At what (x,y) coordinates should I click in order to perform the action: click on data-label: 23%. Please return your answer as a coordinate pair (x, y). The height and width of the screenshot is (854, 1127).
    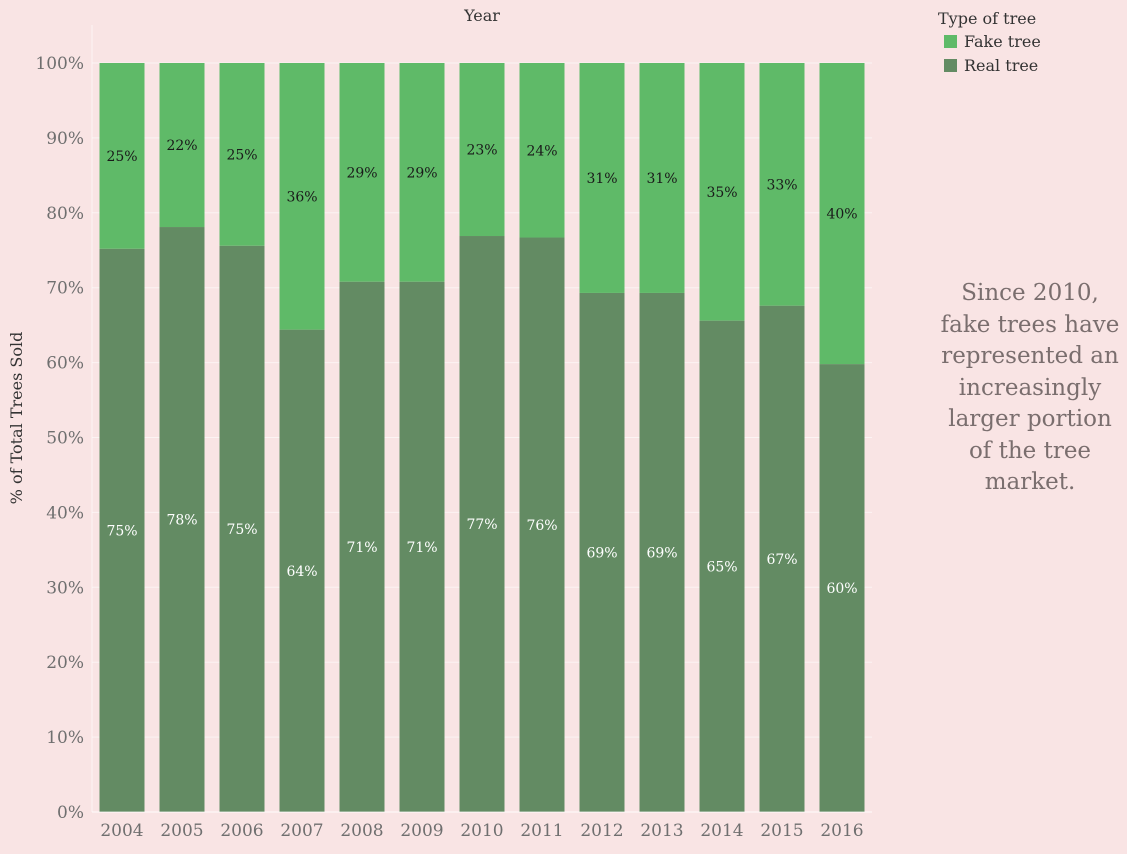
    Looking at the image, I should click on (481, 151).